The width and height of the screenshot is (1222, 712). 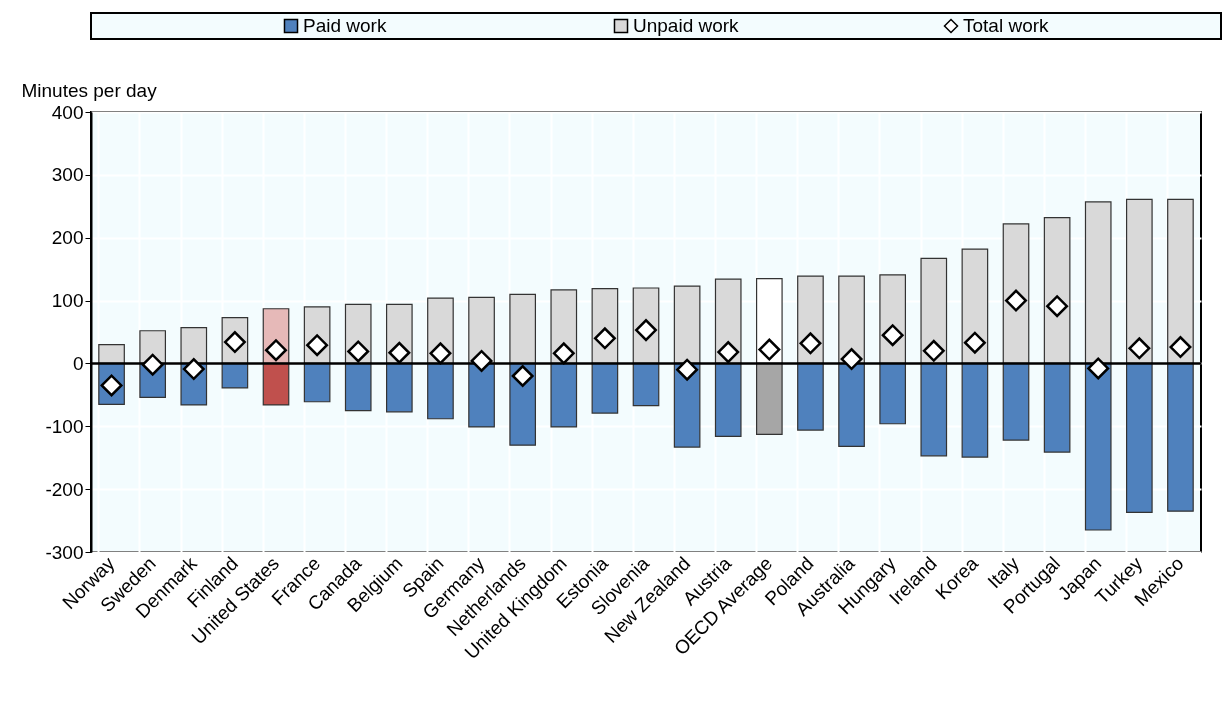 I want to click on y-tick-label: -200, so click(x=64, y=489).